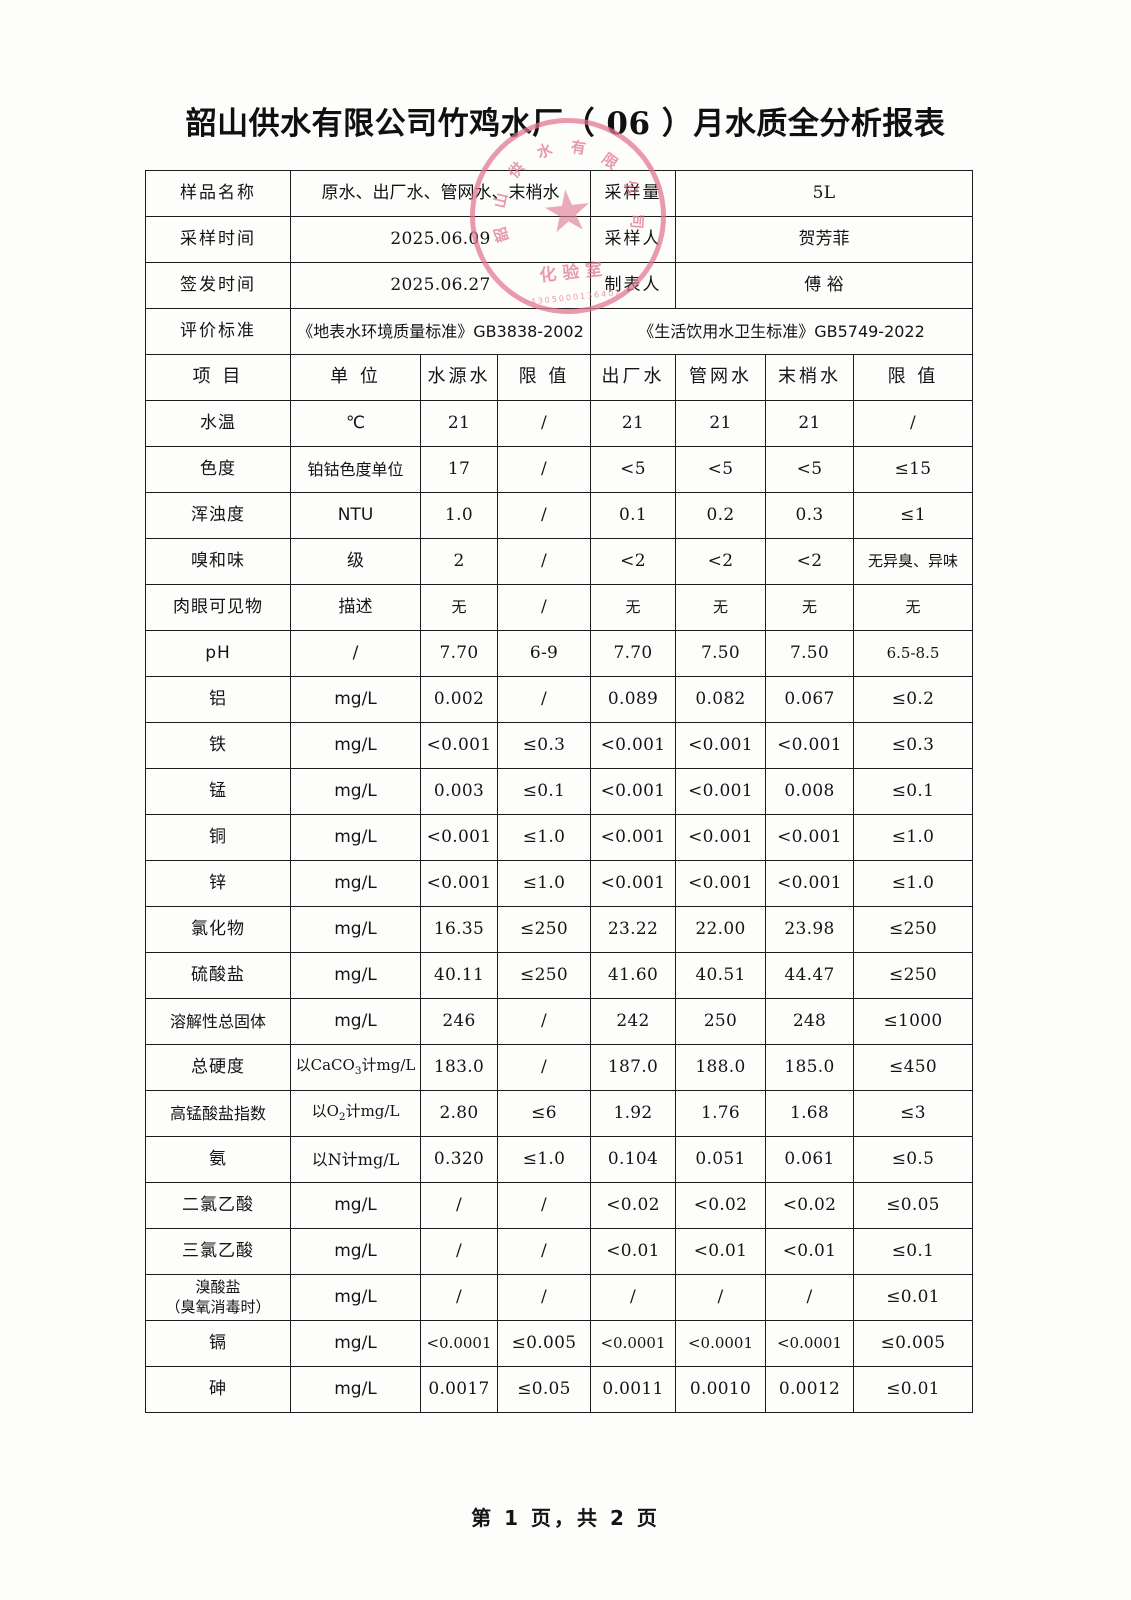 Image resolution: width=1131 pixels, height=1600 pixels. Describe the element at coordinates (720, 929) in the screenshot. I see `cell-network-water: 22.00` at that location.